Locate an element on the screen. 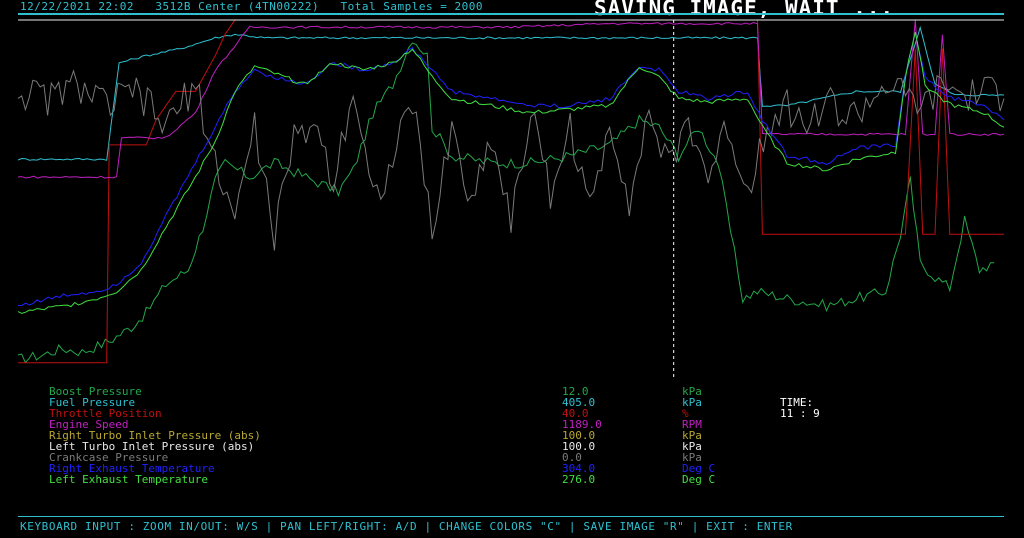 Image resolution: width=1024 pixels, height=538 pixels. header-machine: 3512B Center (4TN00222) is located at coordinates (237, 6).